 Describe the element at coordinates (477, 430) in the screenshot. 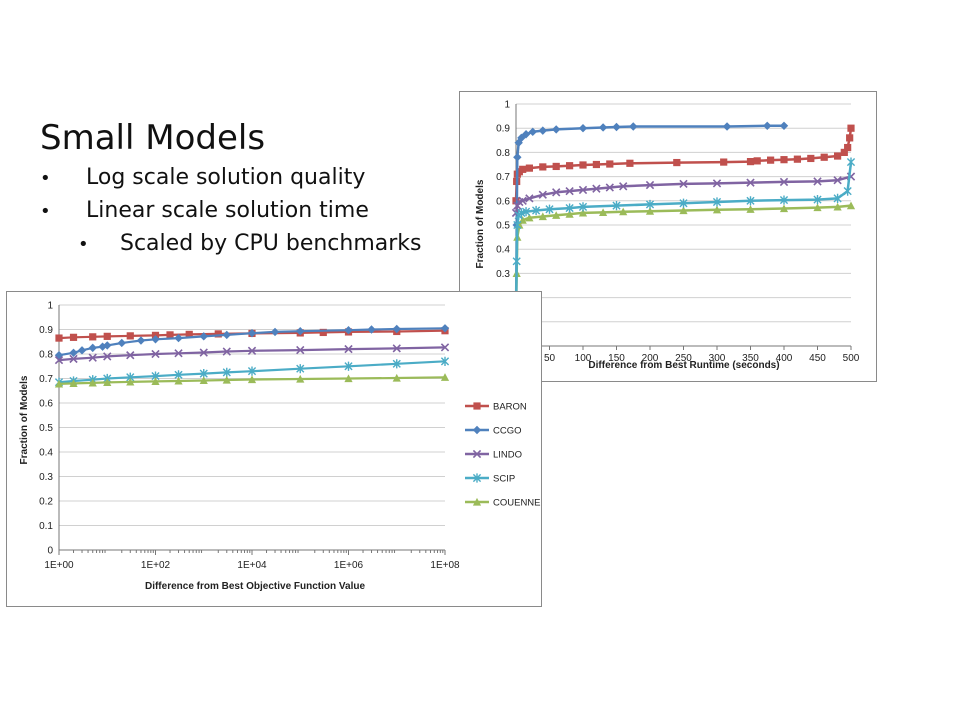

I see `legend-marker-ccgo` at that location.